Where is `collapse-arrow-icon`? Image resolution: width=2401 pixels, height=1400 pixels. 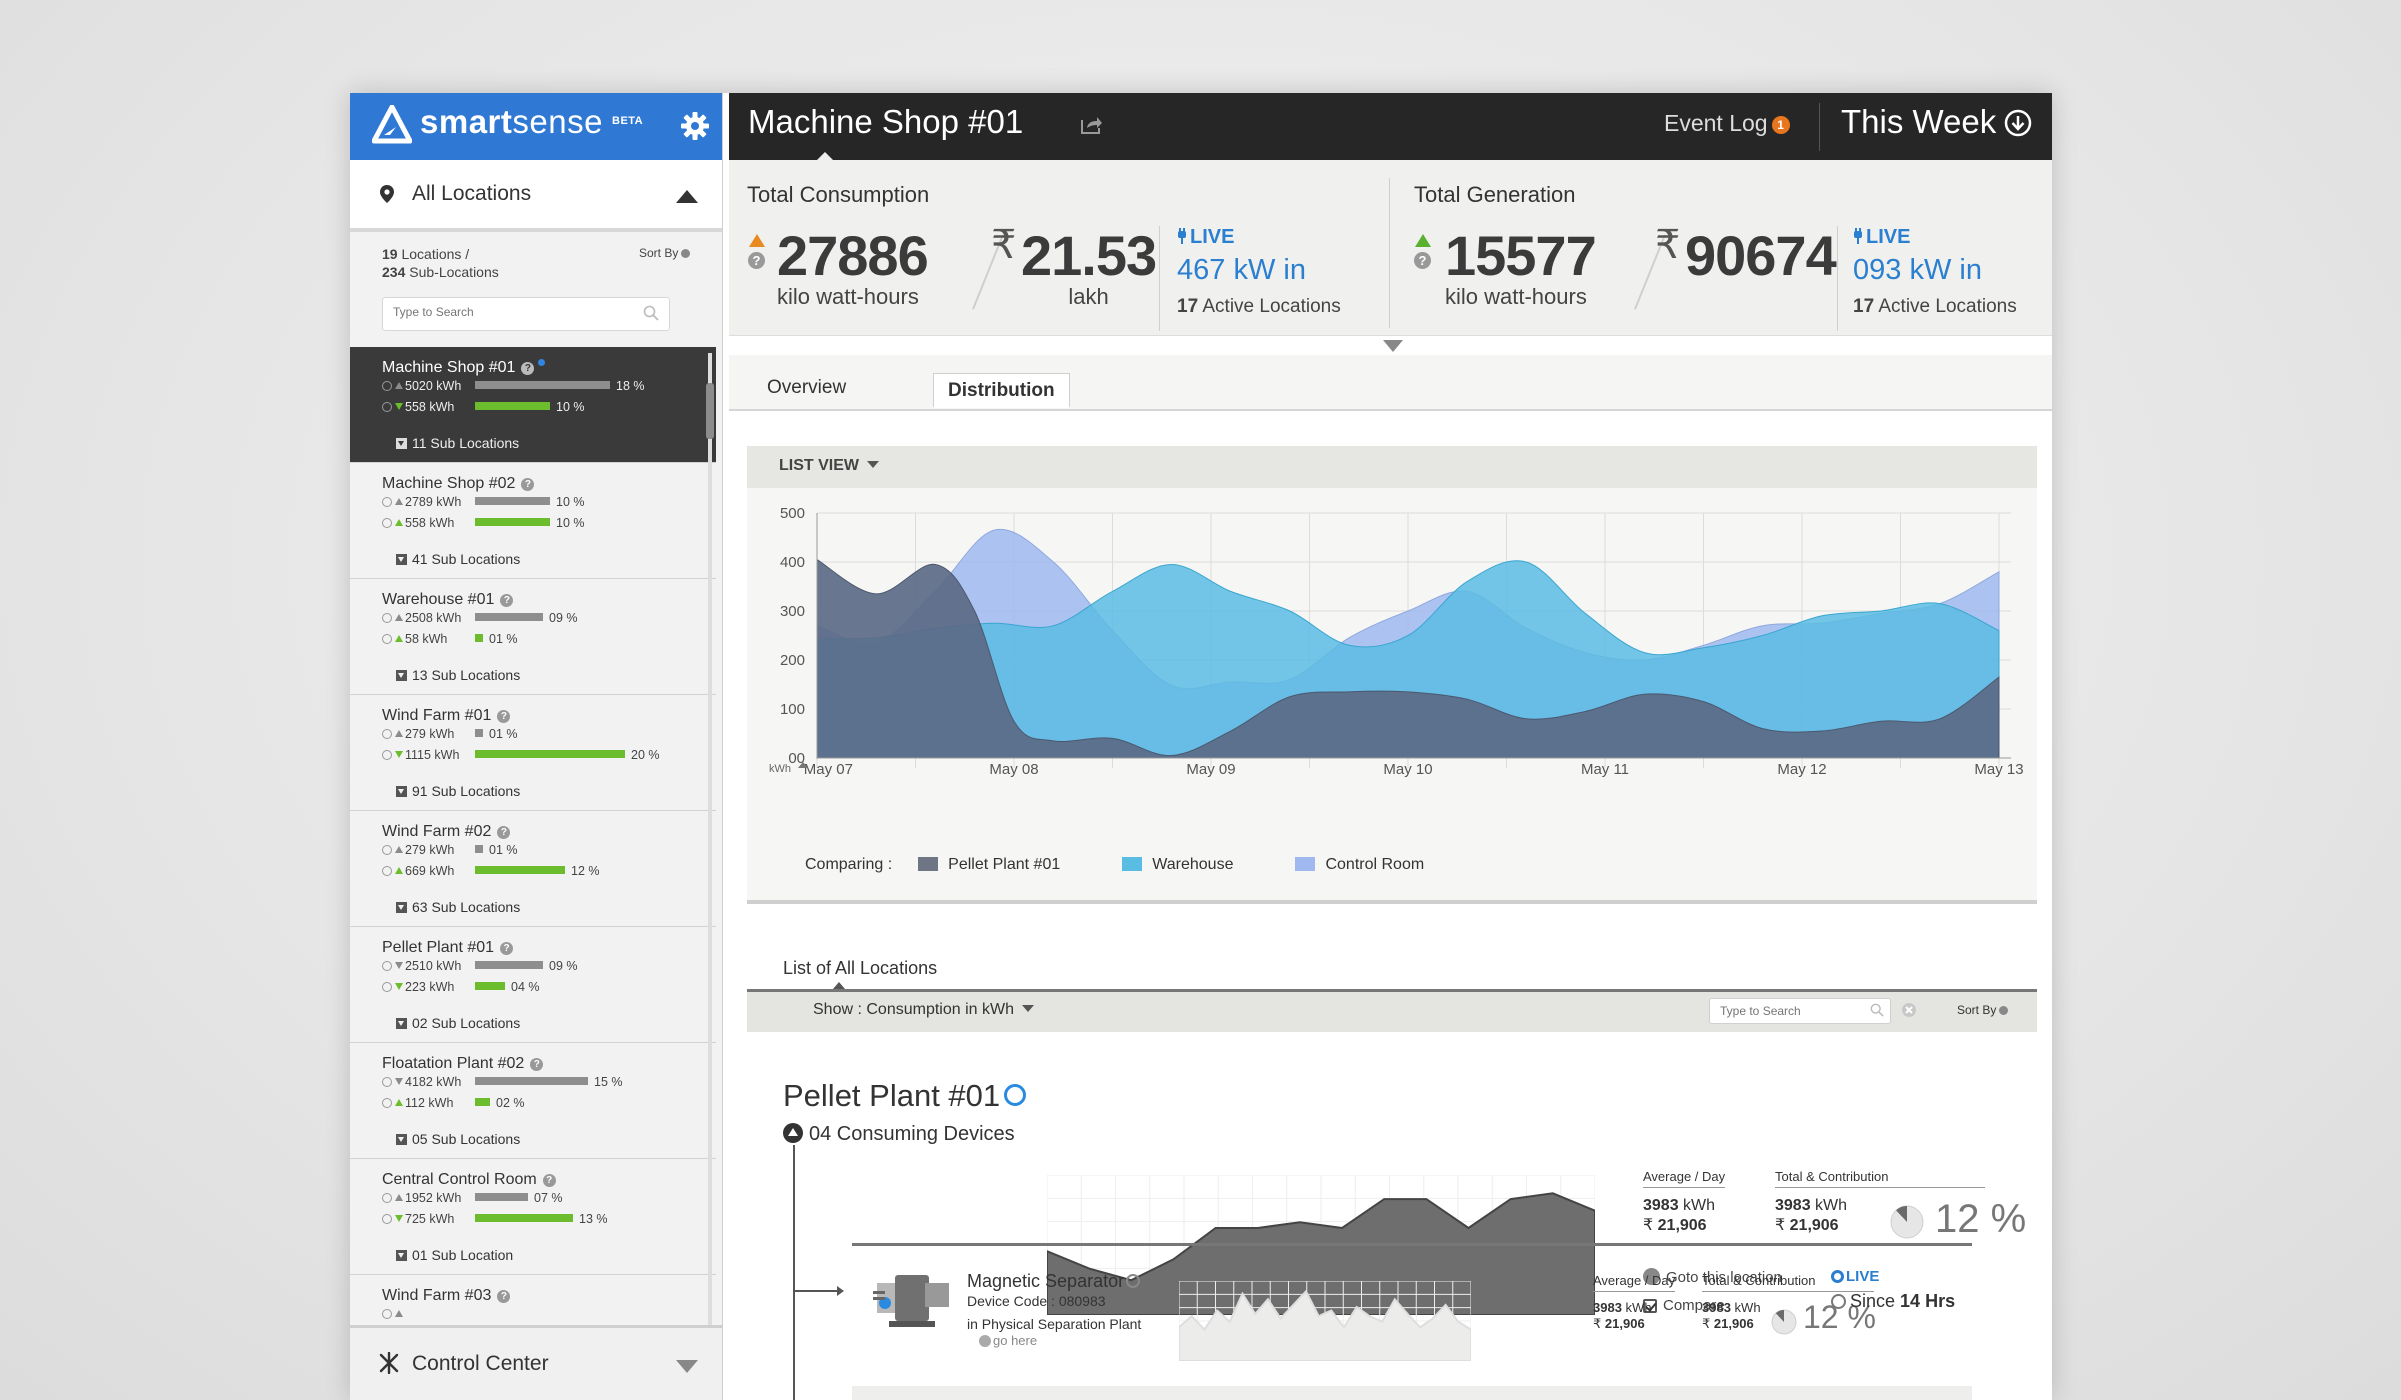
collapse-arrow-icon is located at coordinates (687, 196).